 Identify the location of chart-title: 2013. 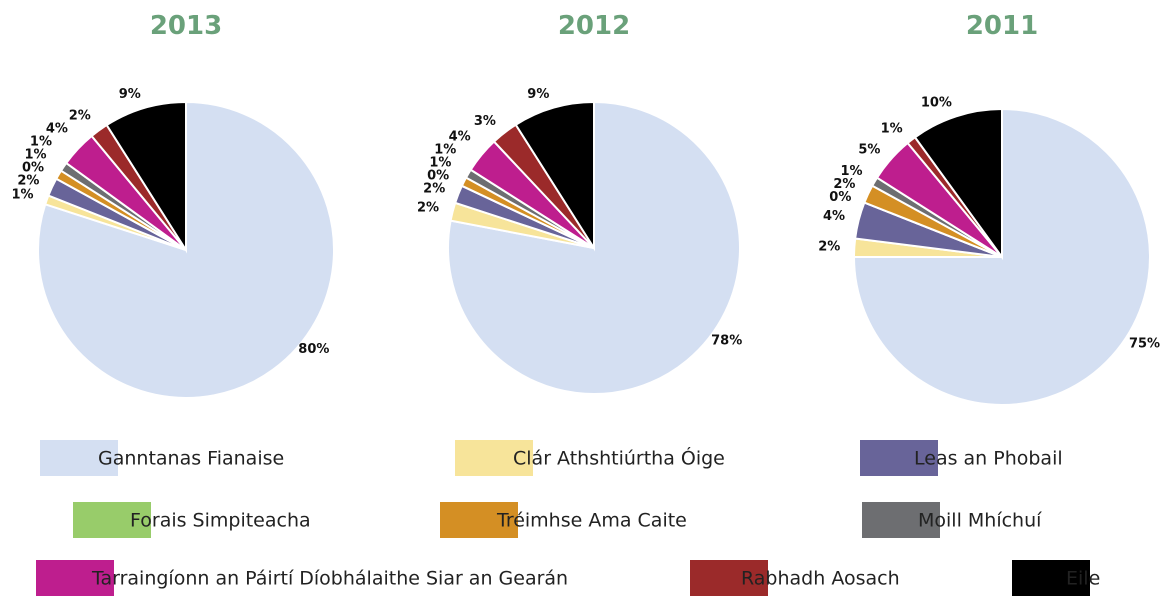
(186, 26).